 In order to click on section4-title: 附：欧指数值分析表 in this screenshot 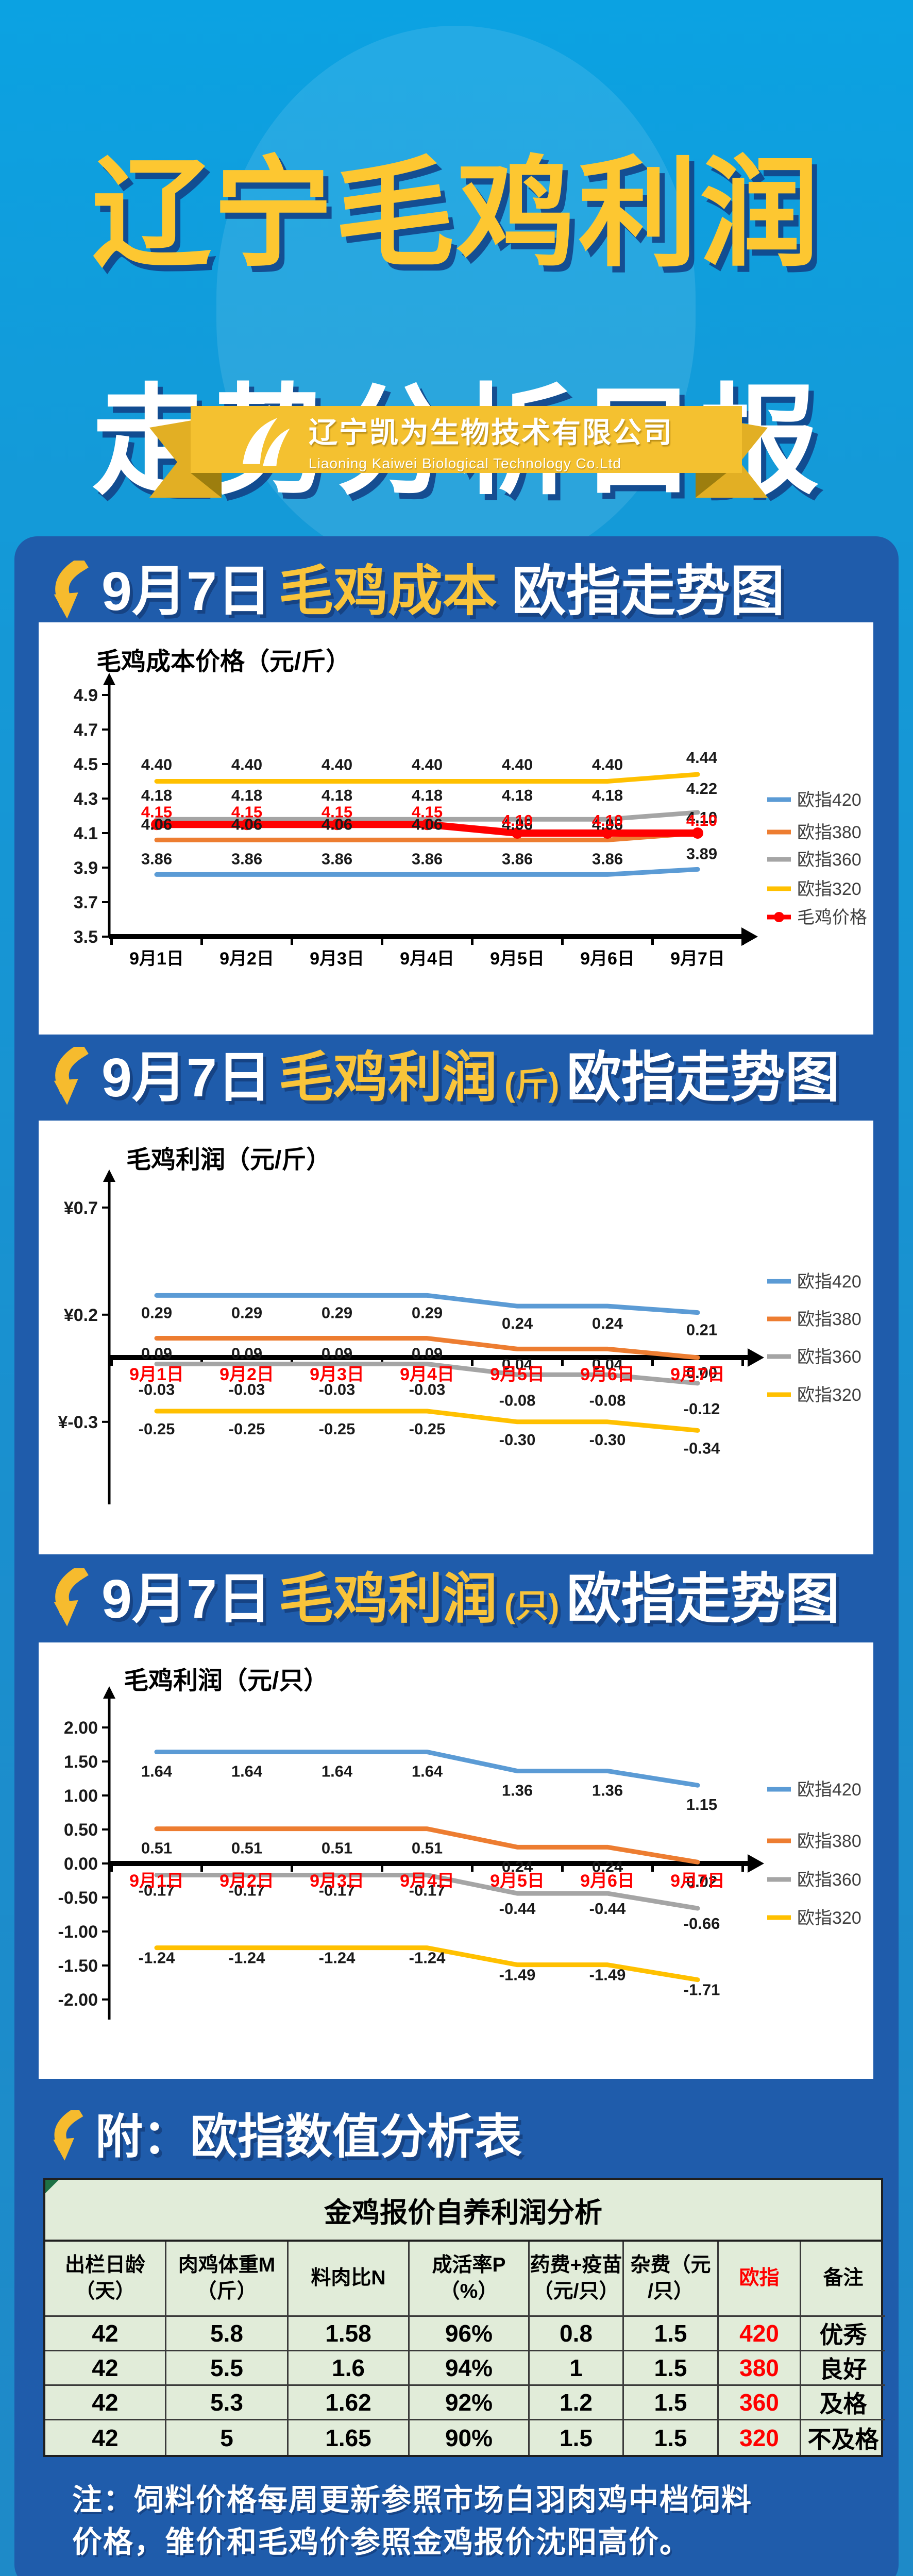, I will do `click(308, 2137)`.